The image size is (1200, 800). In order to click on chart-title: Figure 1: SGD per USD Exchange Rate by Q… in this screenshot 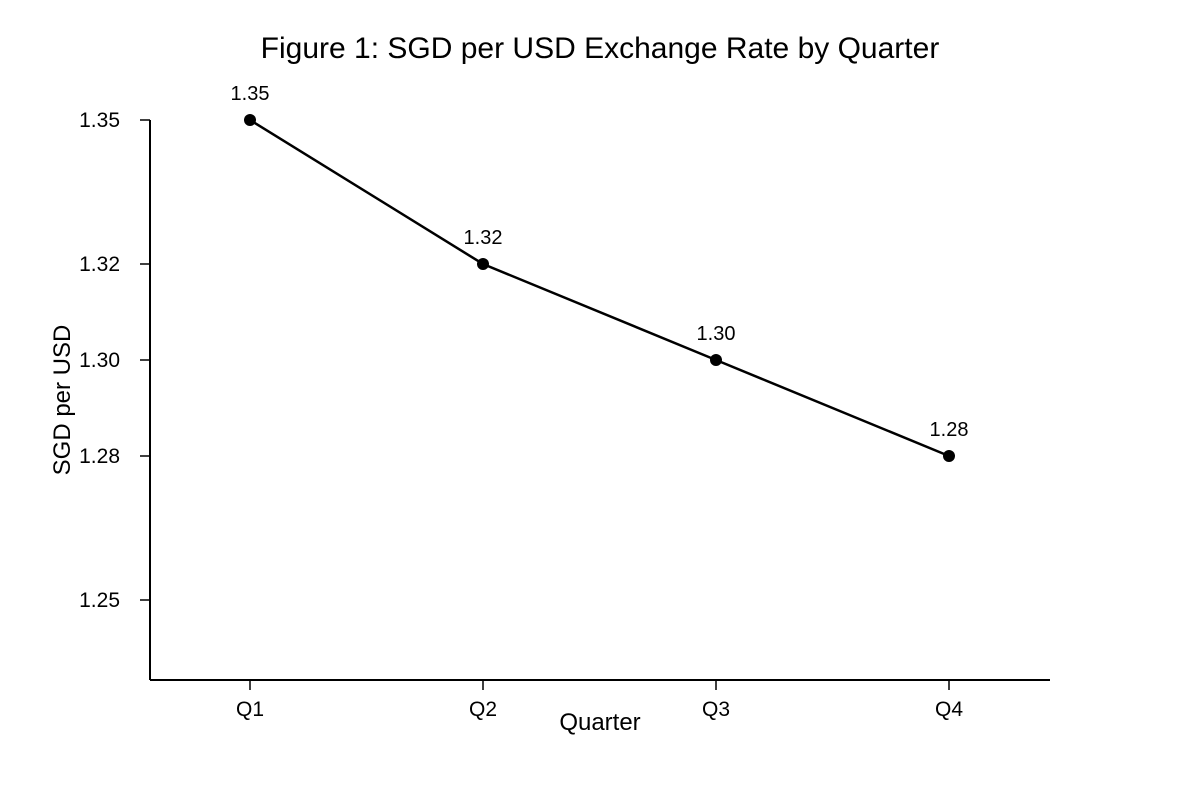, I will do `click(600, 48)`.